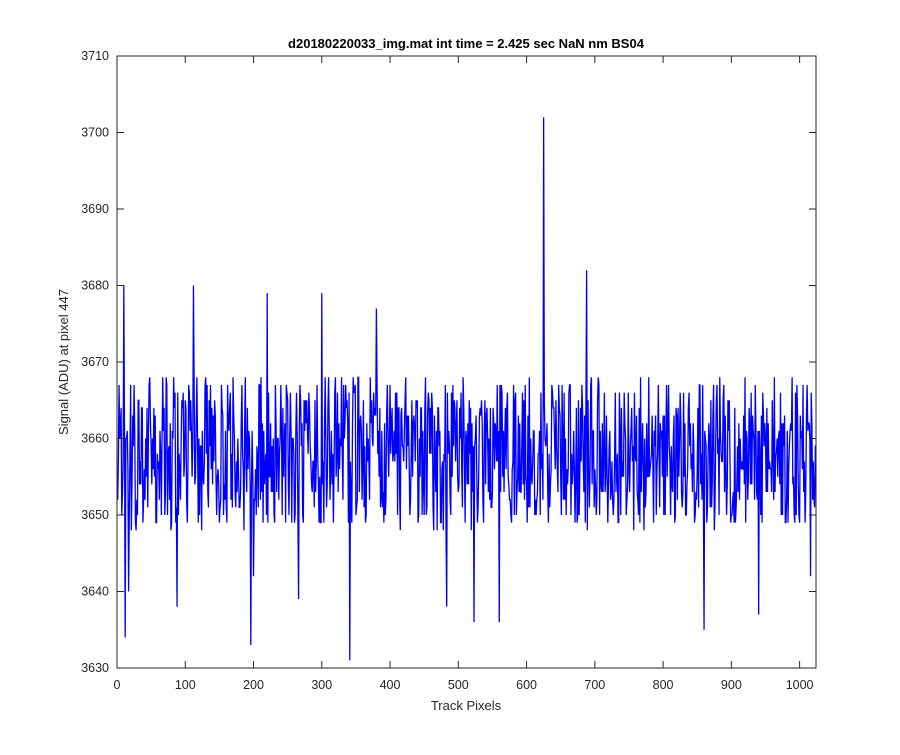 This screenshot has height=755, width=900. Describe the element at coordinates (390, 685) in the screenshot. I see `x-tick-label: 400` at that location.